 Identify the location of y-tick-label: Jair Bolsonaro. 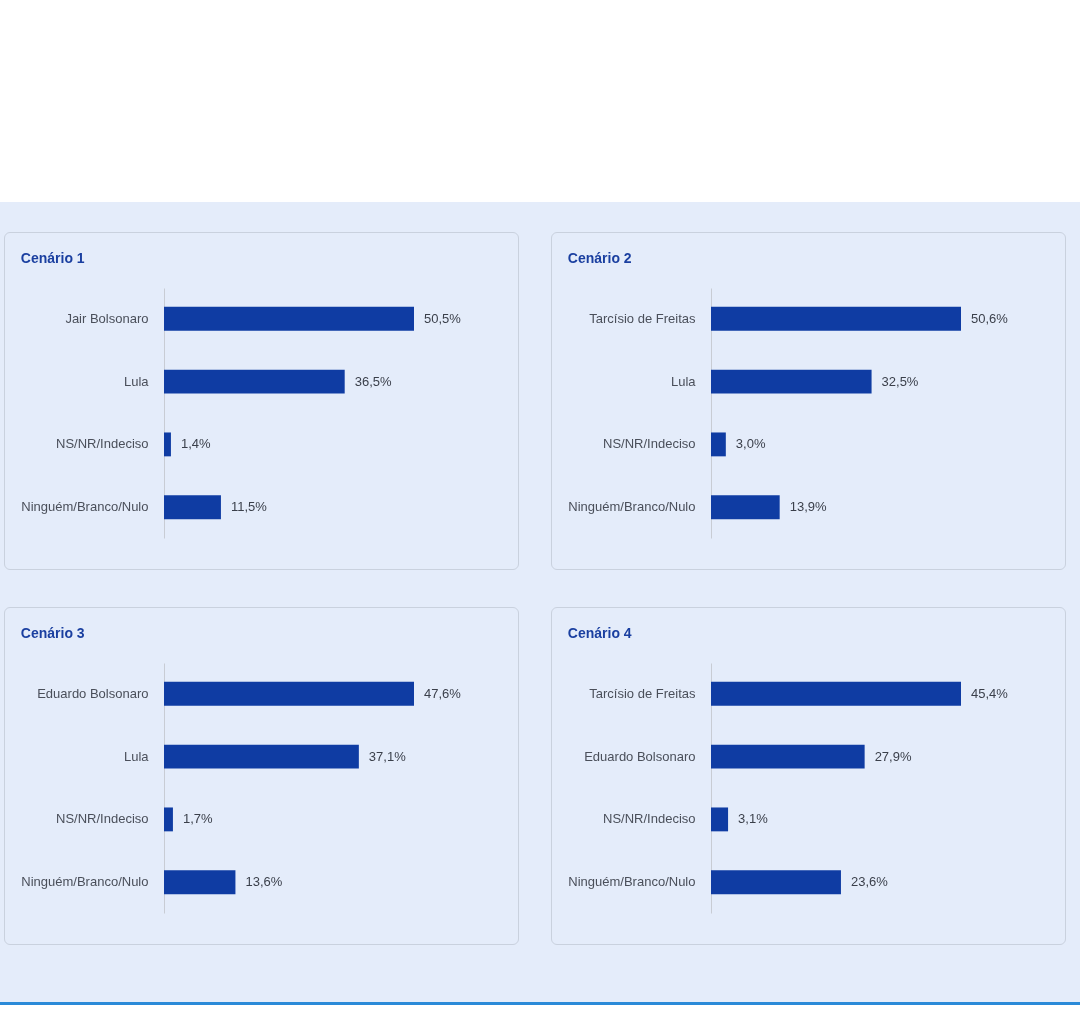
(107, 318).